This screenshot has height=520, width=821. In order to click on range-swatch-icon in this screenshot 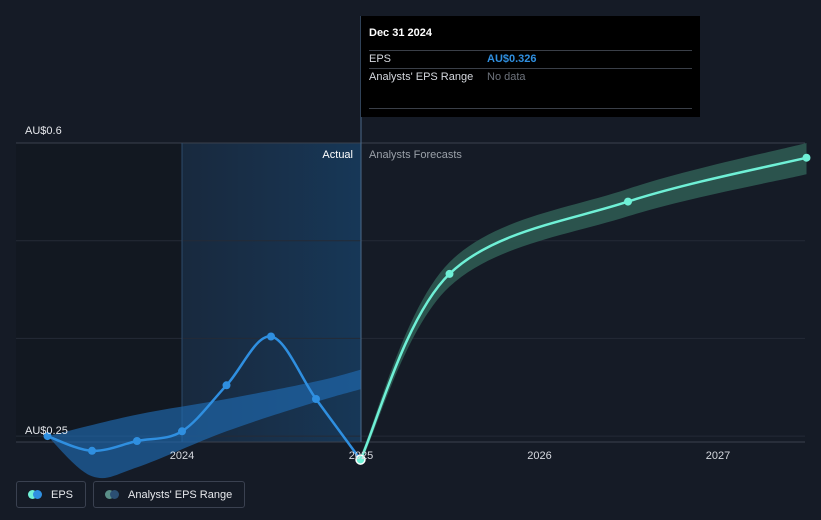, I will do `click(112, 494)`.